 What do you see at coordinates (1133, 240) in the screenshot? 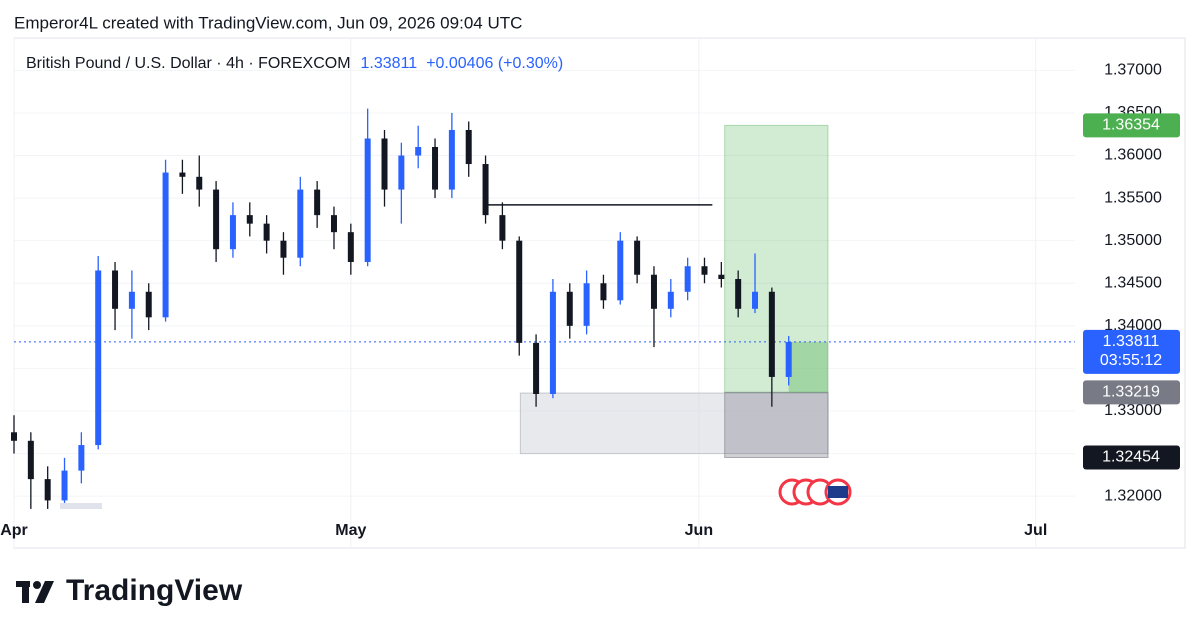
I see `y-tick-label: 1.35000` at bounding box center [1133, 240].